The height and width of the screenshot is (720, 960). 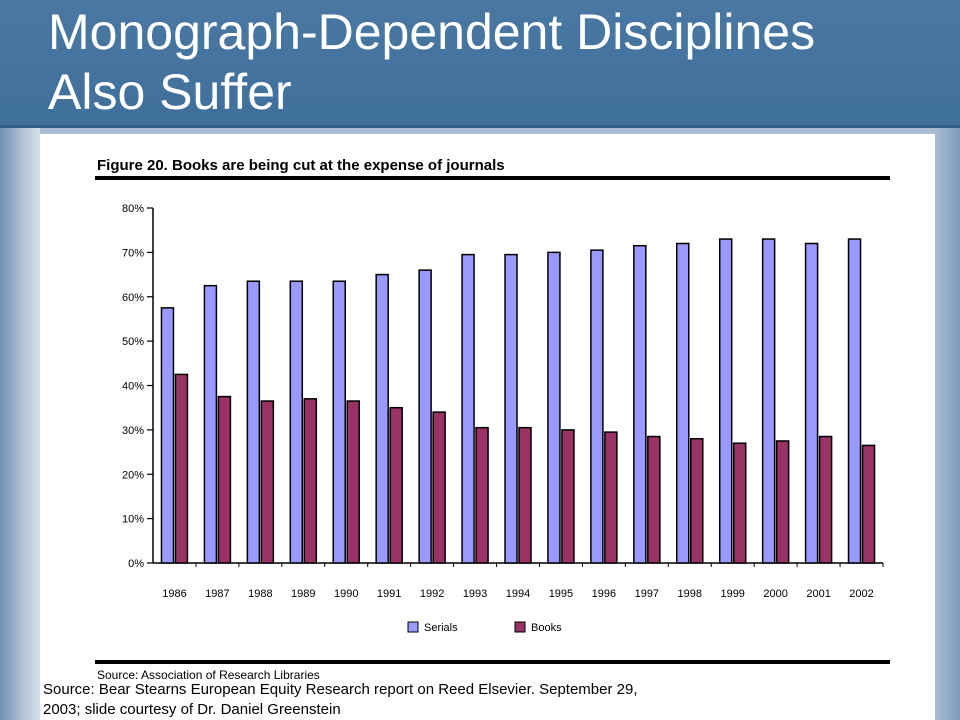 What do you see at coordinates (647, 594) in the screenshot?
I see `x-tick-label: 1997` at bounding box center [647, 594].